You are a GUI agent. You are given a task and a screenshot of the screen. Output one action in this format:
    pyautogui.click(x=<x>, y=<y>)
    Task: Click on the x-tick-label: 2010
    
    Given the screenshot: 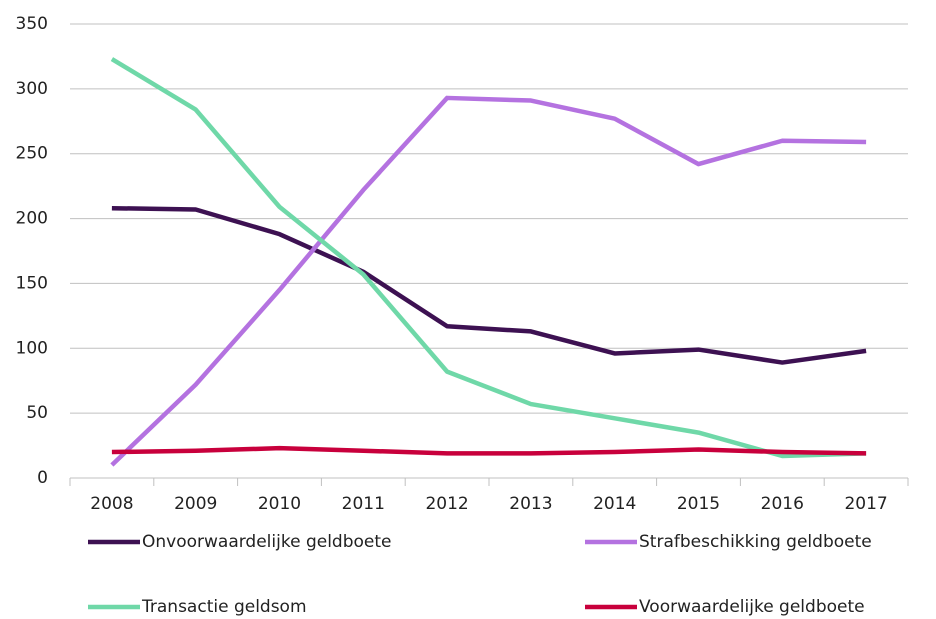 What is the action you would take?
    pyautogui.click(x=279, y=504)
    